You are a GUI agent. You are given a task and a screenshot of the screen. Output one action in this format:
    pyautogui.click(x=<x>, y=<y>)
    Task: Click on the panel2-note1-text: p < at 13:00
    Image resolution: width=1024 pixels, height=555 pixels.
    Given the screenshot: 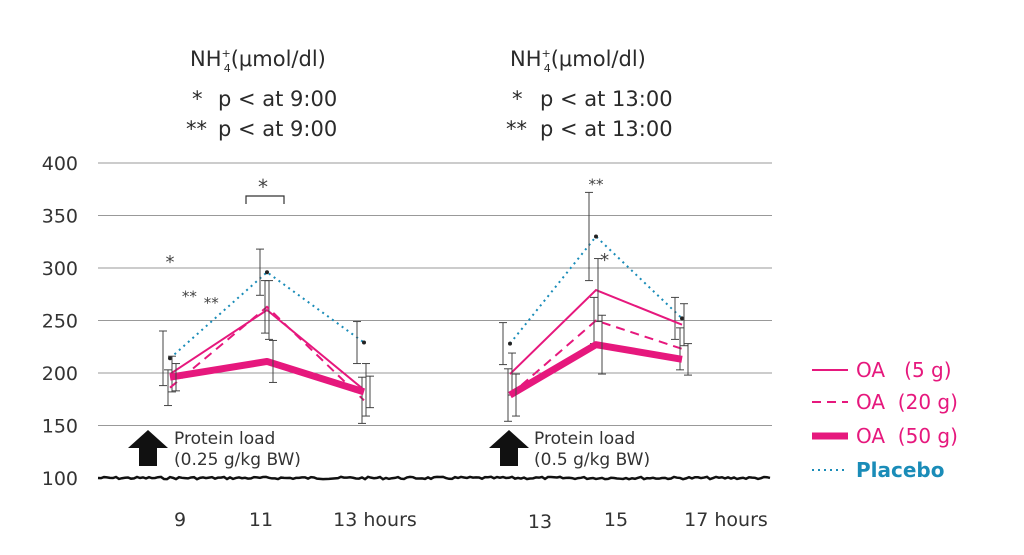 What is the action you would take?
    pyautogui.click(x=606, y=99)
    